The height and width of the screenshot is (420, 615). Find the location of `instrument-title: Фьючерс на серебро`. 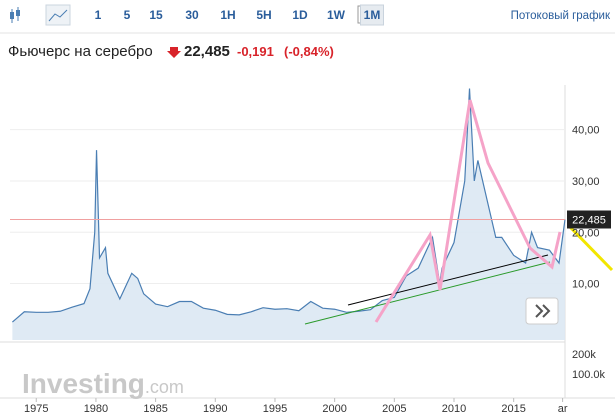

instrument-title: Фьючерс на серебро is located at coordinates (80, 51).